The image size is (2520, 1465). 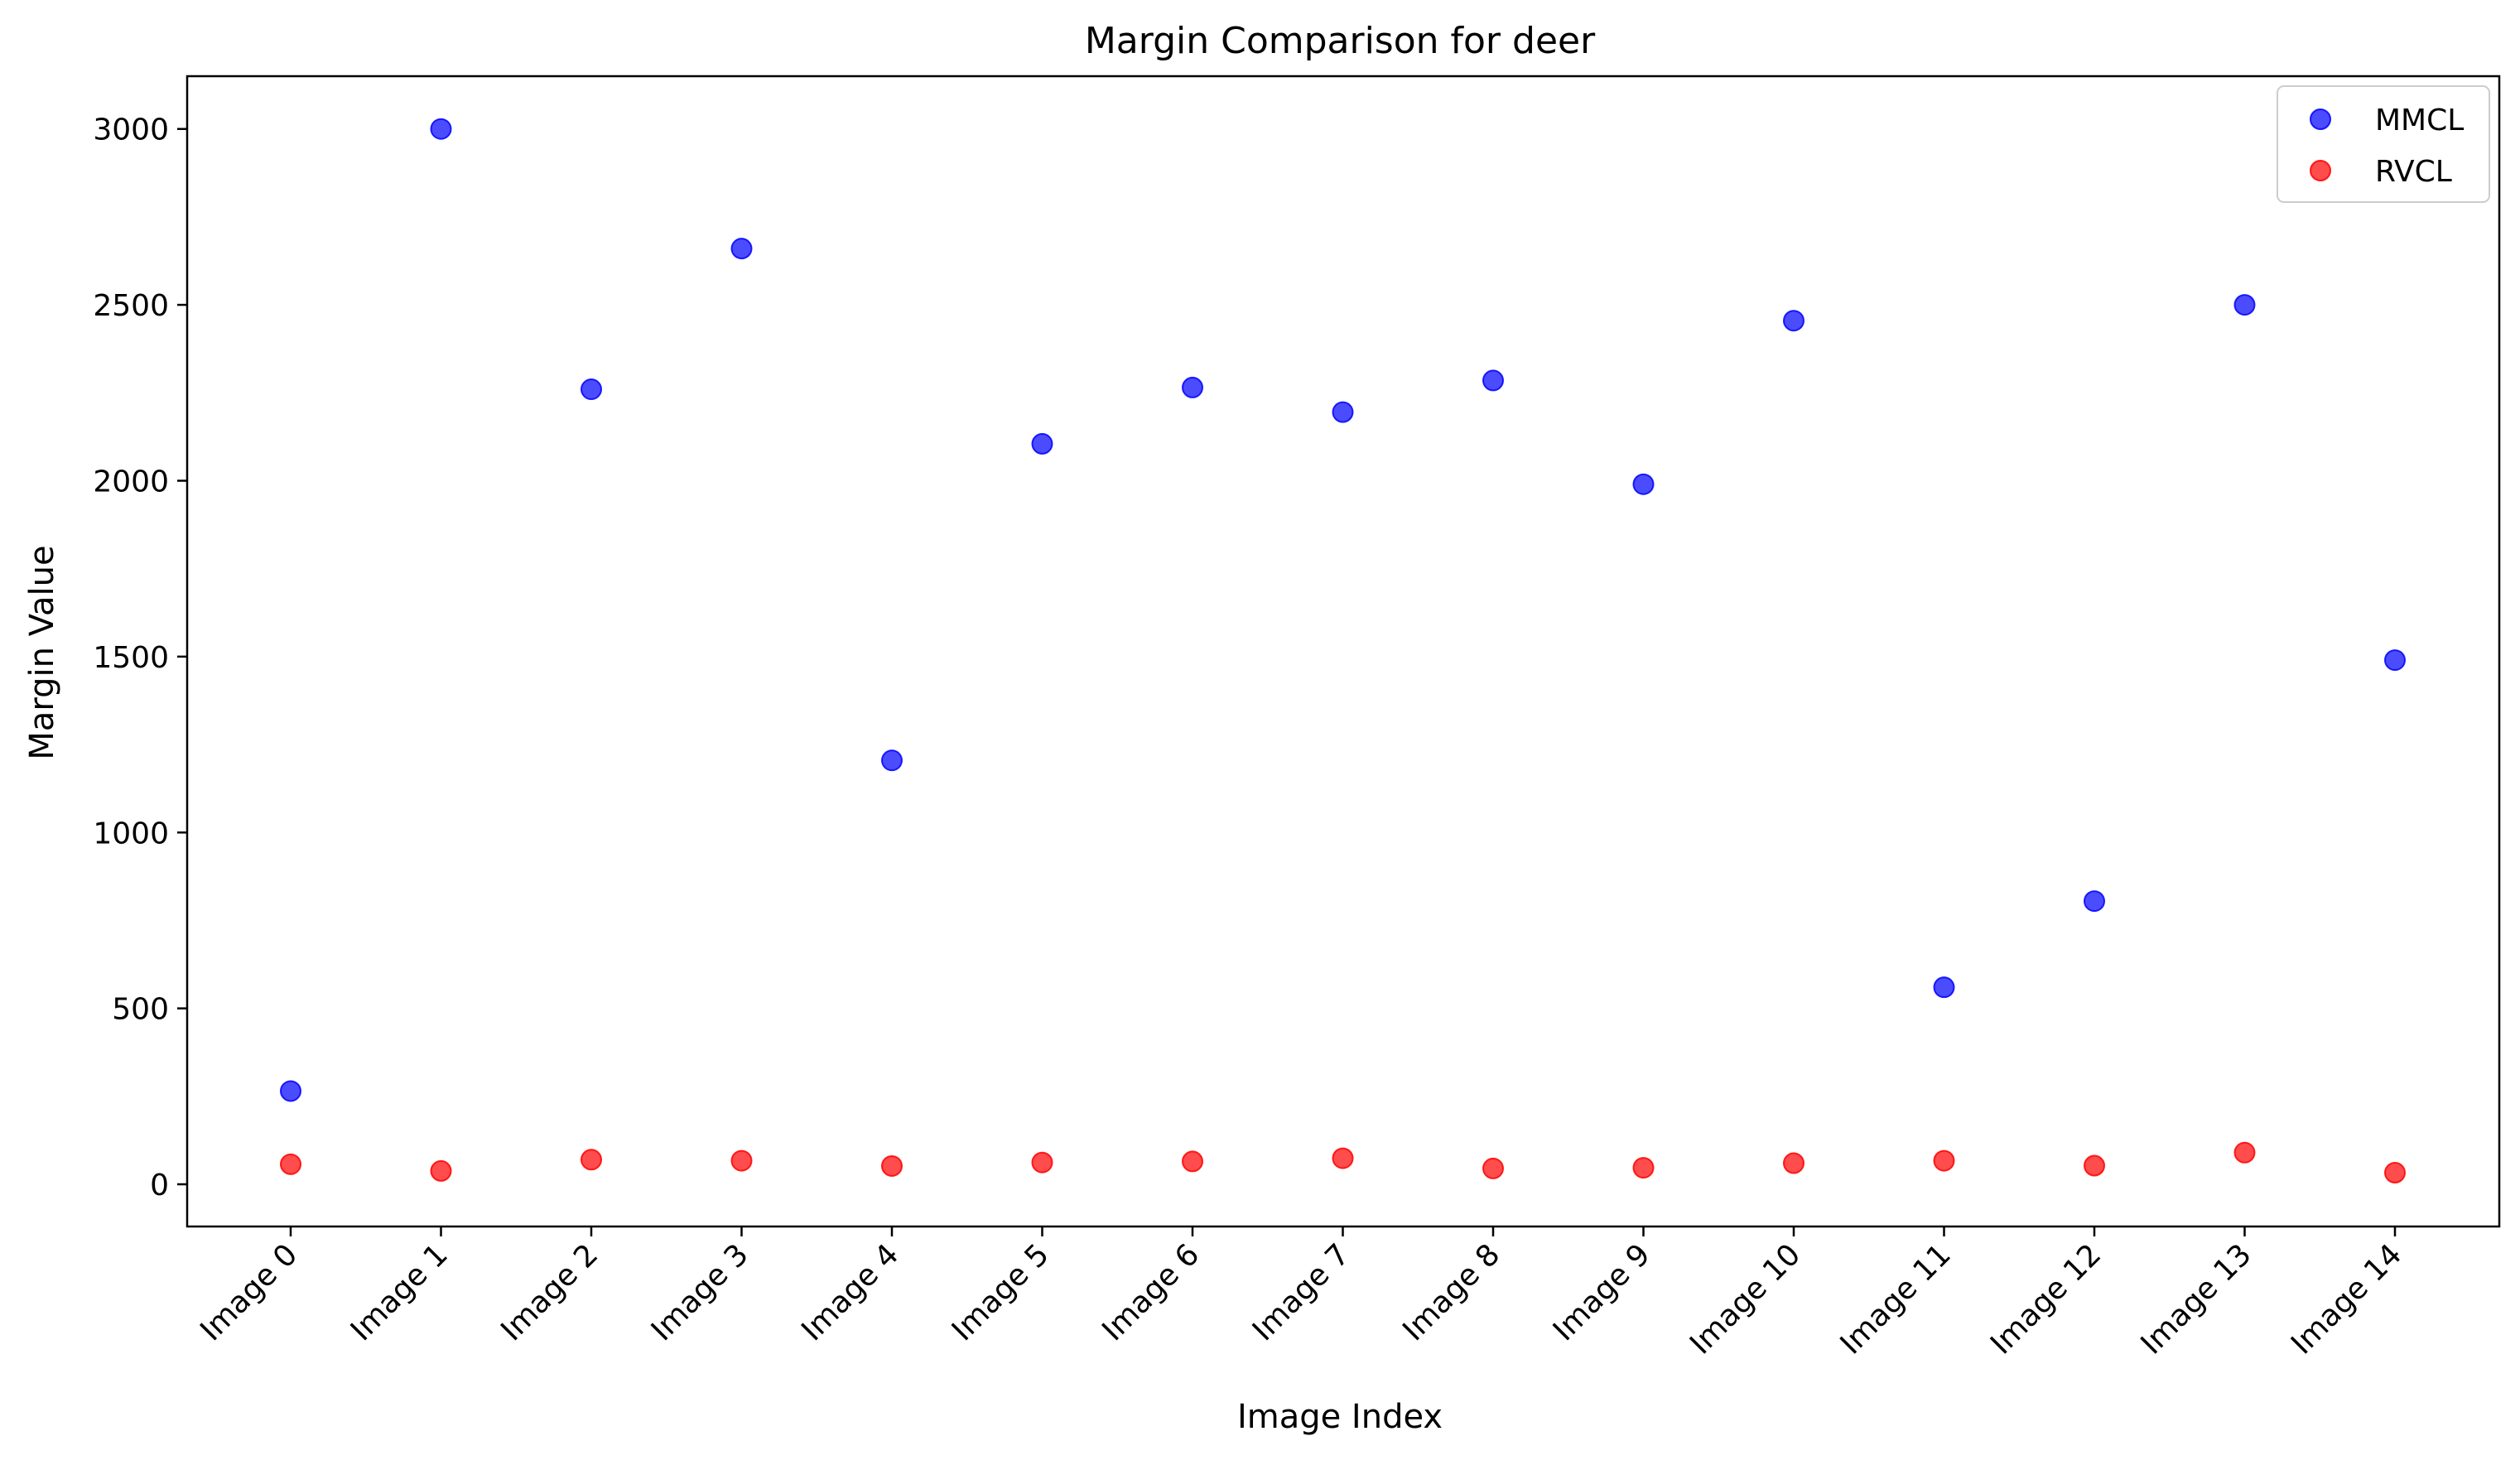 What do you see at coordinates (140, 1010) in the screenshot?
I see `y-tick-label: 500` at bounding box center [140, 1010].